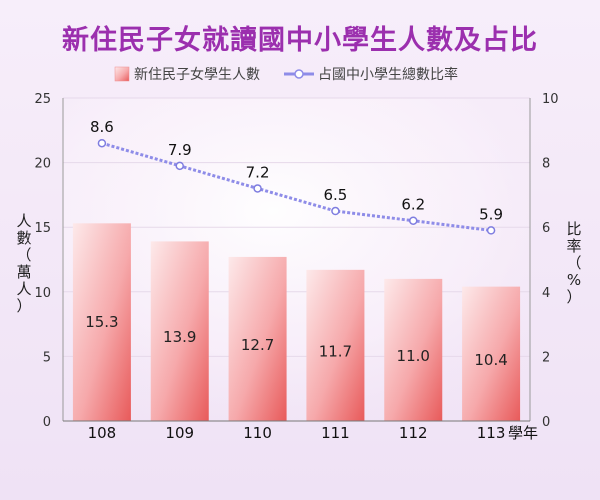  What do you see at coordinates (491, 433) in the screenshot?
I see `x-tick-label: 113` at bounding box center [491, 433].